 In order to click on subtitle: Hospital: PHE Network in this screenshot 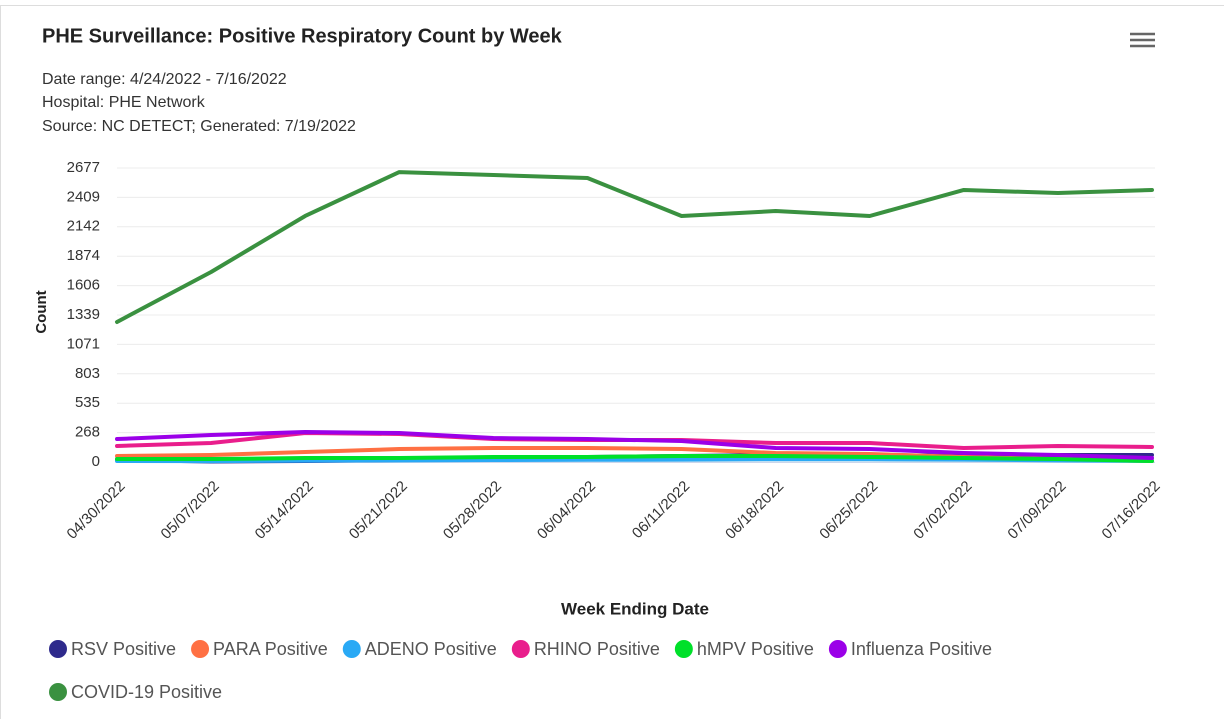, I will do `click(124, 102)`.